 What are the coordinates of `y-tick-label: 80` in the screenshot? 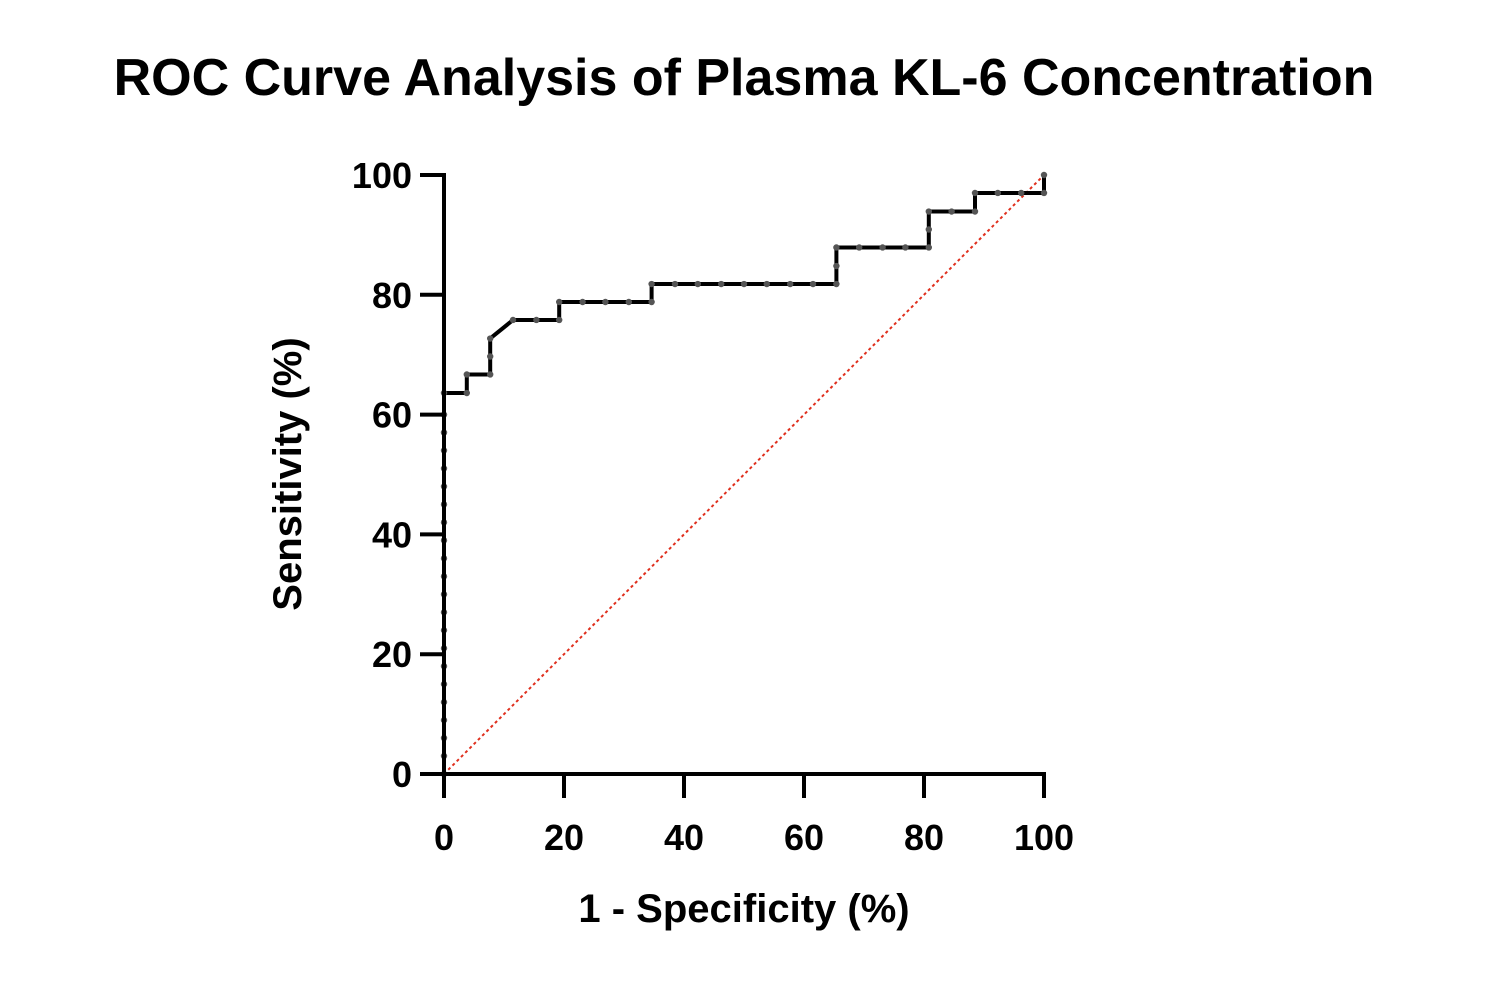 It's located at (392, 295).